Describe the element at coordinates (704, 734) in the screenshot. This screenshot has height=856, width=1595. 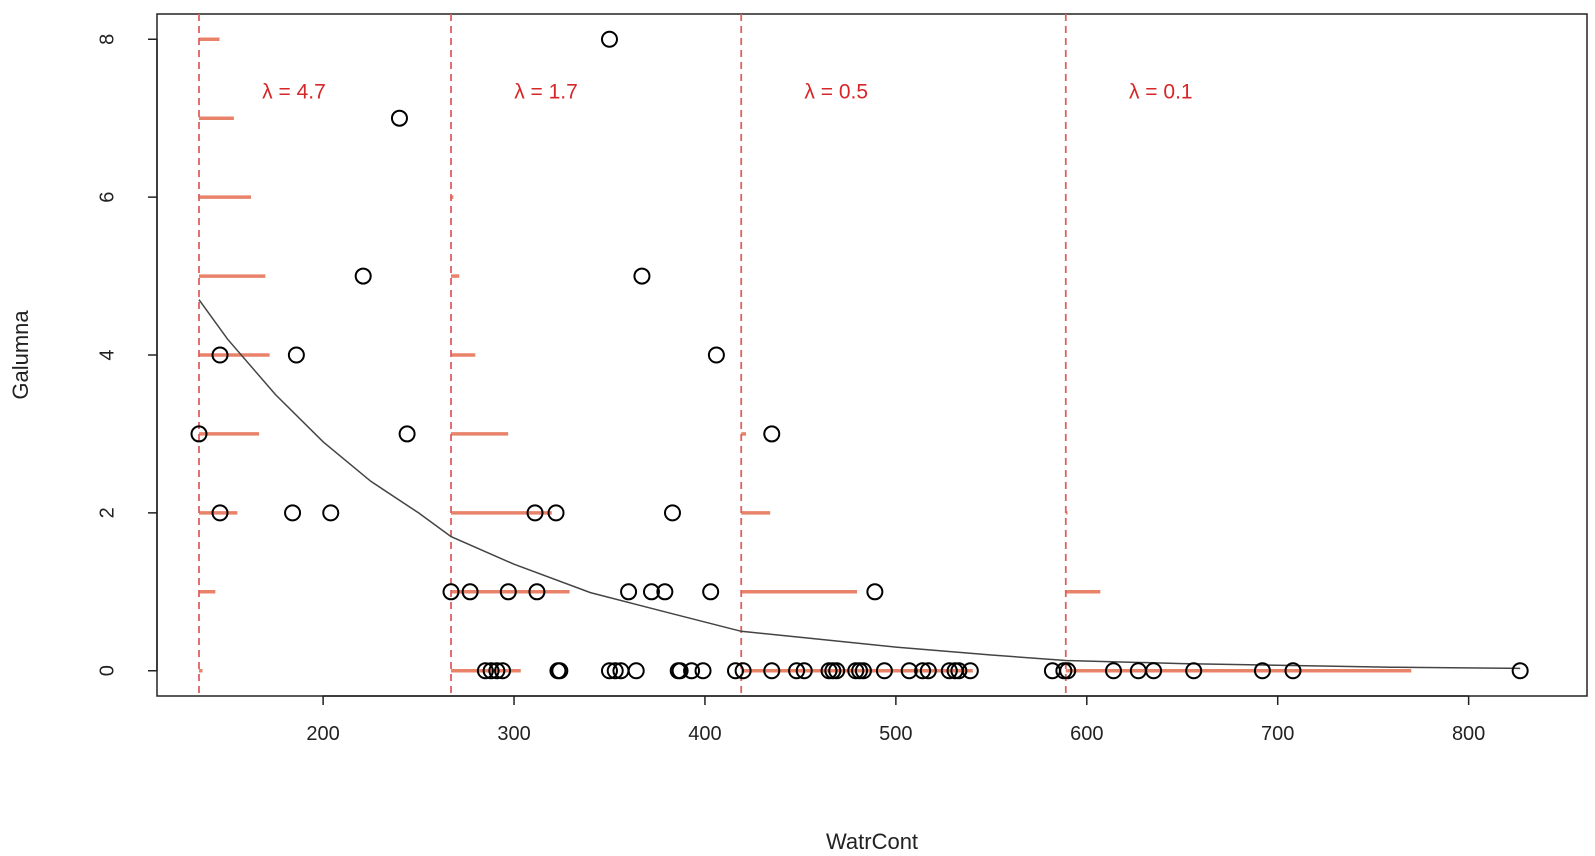
I see `x-tick-label: 400` at that location.